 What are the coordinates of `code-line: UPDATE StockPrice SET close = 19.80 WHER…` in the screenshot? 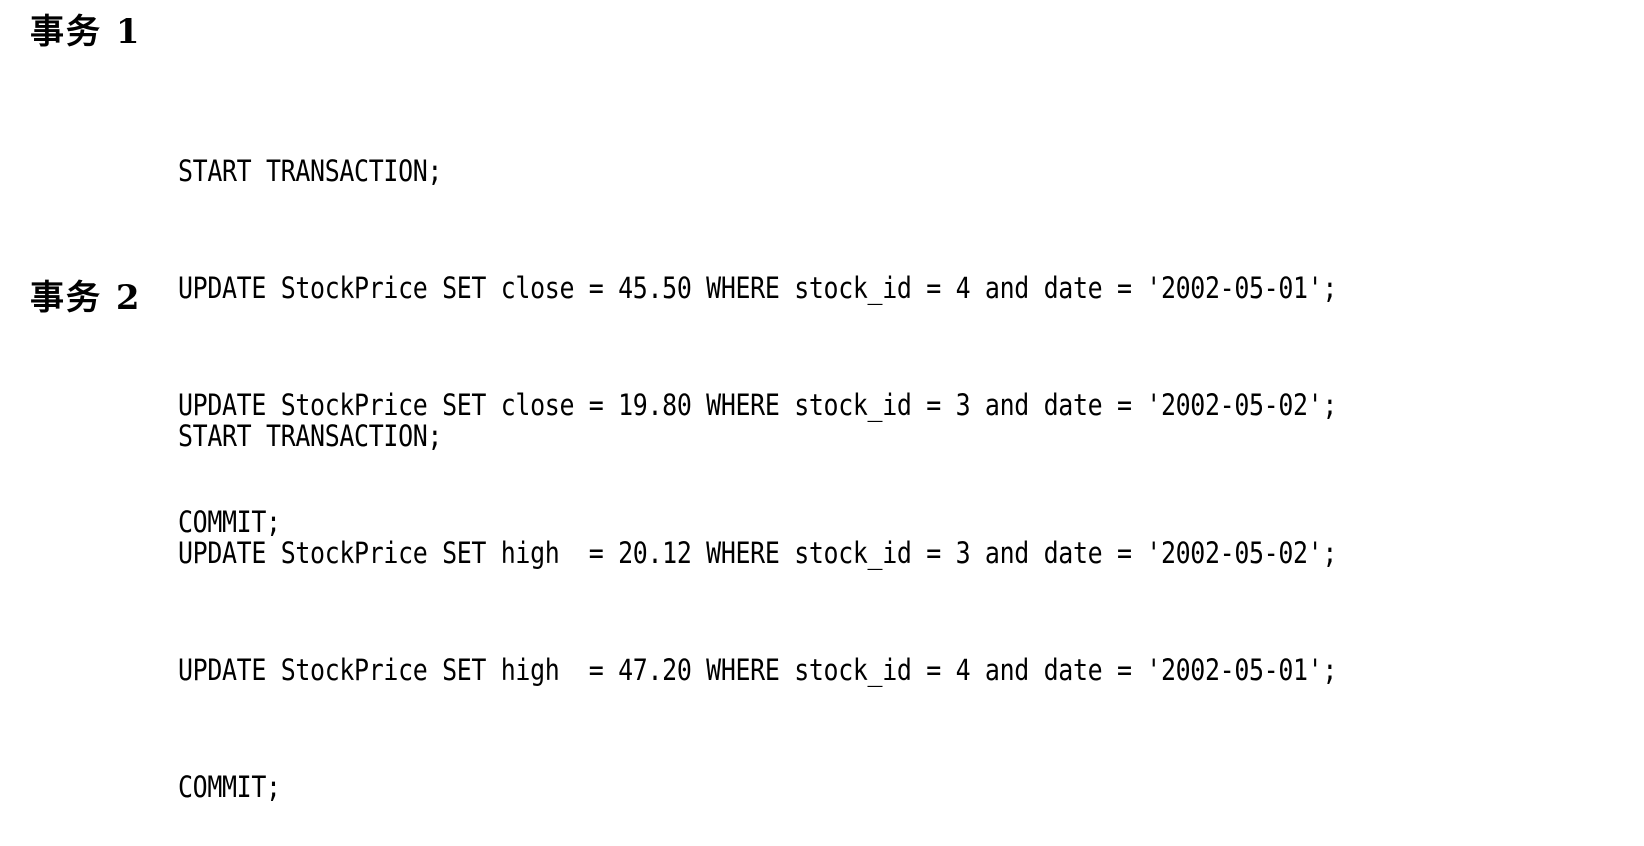 It's located at (758, 405).